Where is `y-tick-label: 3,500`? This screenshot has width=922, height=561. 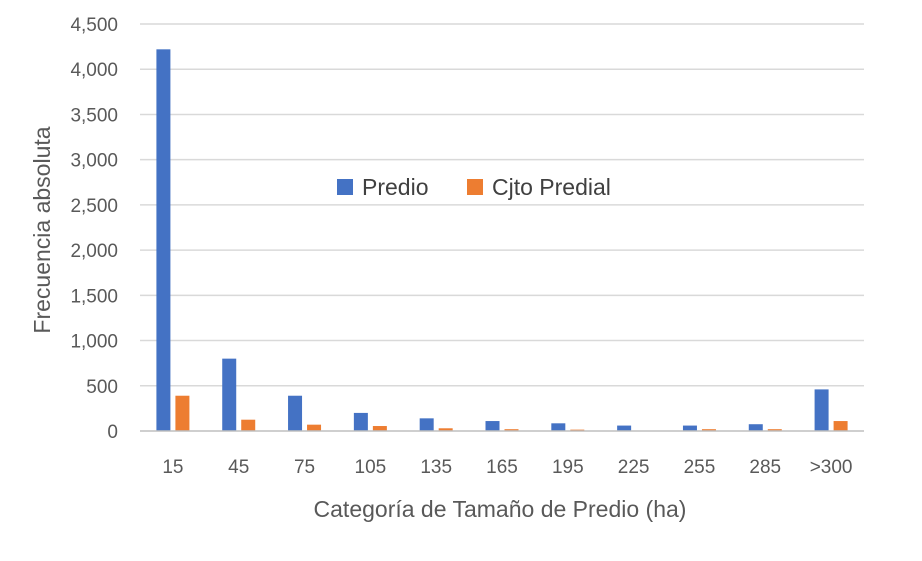 y-tick-label: 3,500 is located at coordinates (94, 115).